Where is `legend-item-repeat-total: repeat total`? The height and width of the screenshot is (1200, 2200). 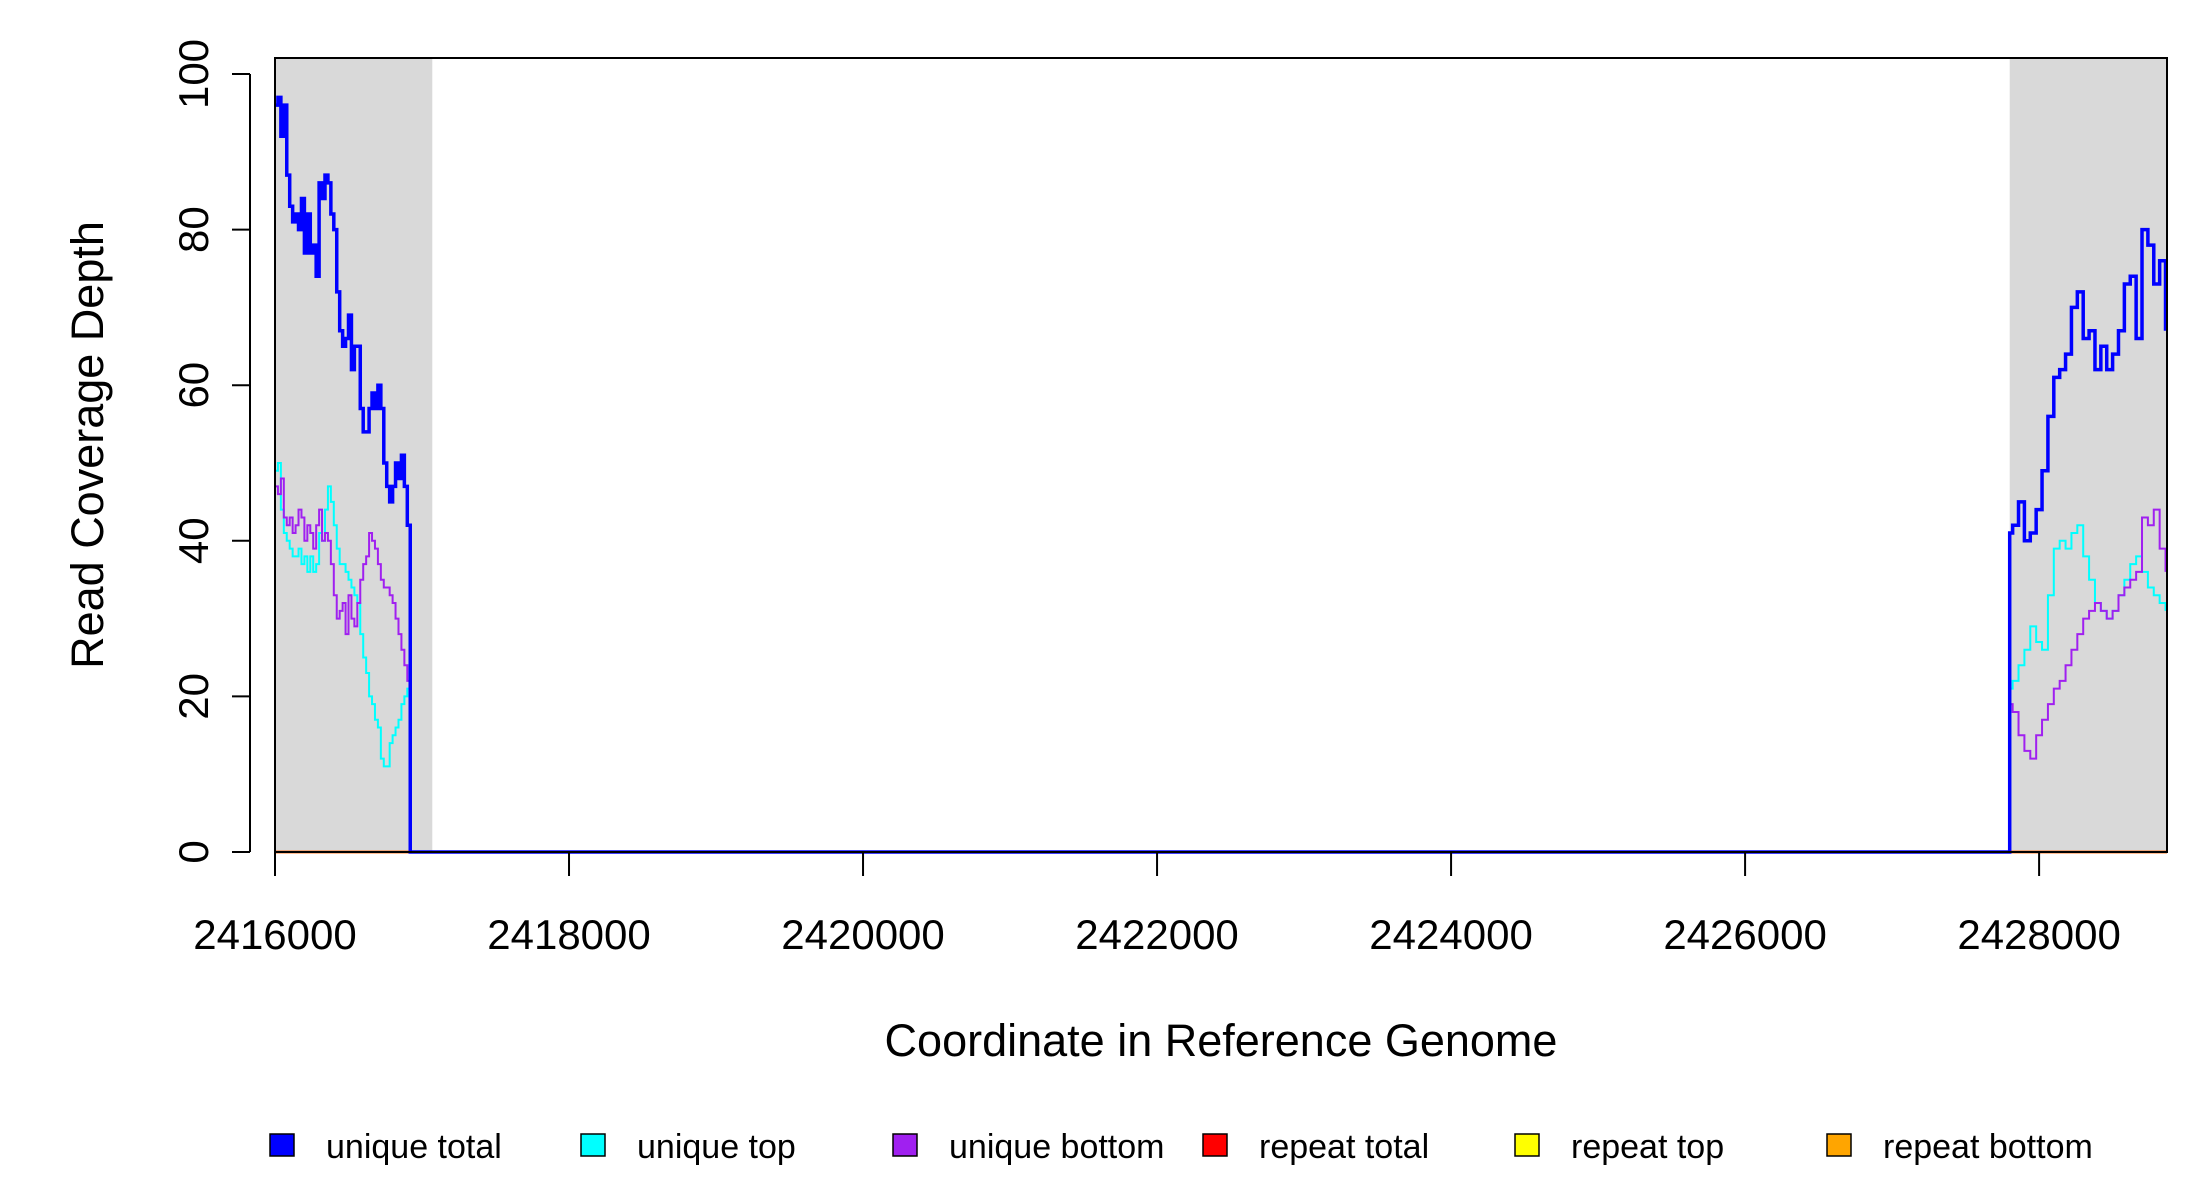 legend-item-repeat-total: repeat total is located at coordinates (1315, 1147).